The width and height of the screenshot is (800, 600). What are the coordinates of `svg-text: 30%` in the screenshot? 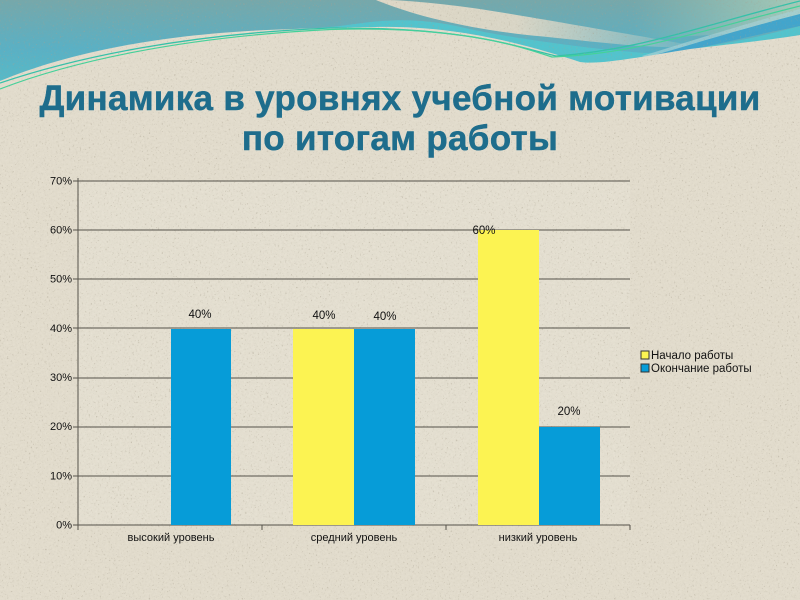 It's located at (61, 378).